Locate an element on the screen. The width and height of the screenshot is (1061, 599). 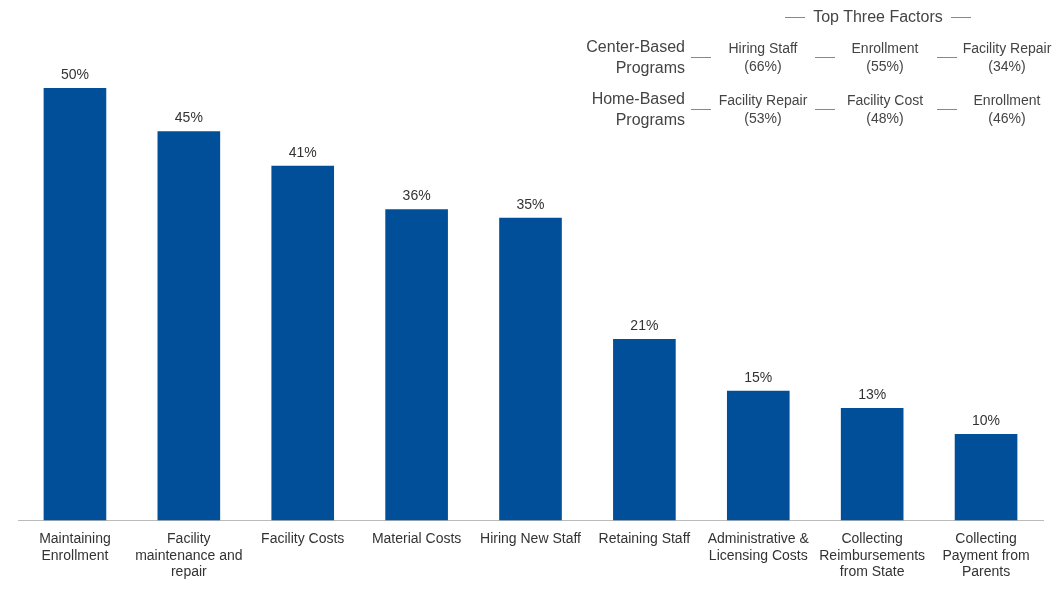
x-tick-label: Facility maintenance and repair is located at coordinates (189, 554).